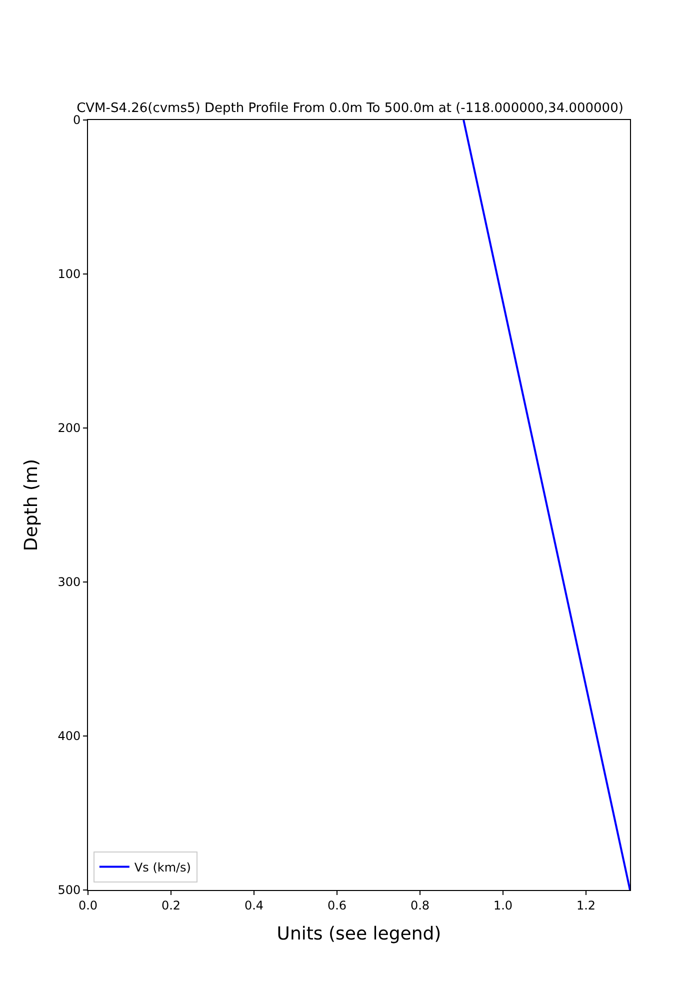  I want to click on y-tick-label: 500, so click(69, 890).